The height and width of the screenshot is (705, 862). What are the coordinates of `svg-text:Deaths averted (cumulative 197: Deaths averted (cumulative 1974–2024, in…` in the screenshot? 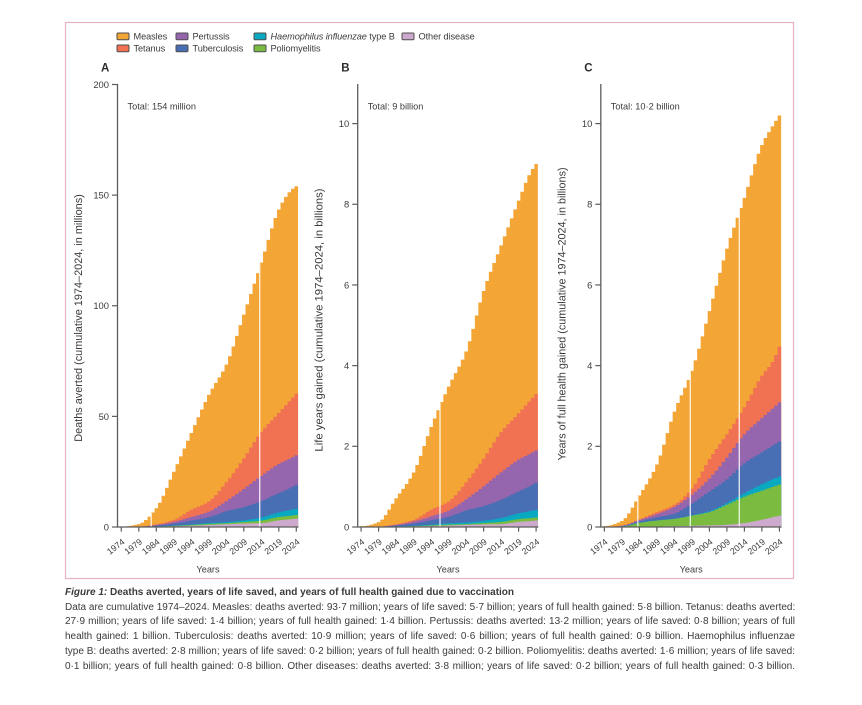 It's located at (79, 318).